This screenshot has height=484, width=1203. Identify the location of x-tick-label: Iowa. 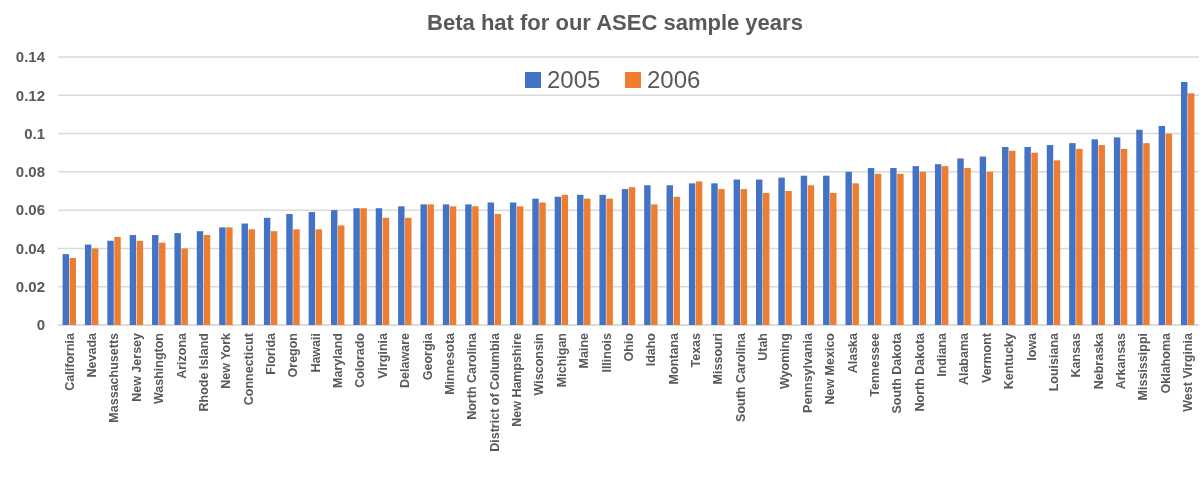
(1031, 346).